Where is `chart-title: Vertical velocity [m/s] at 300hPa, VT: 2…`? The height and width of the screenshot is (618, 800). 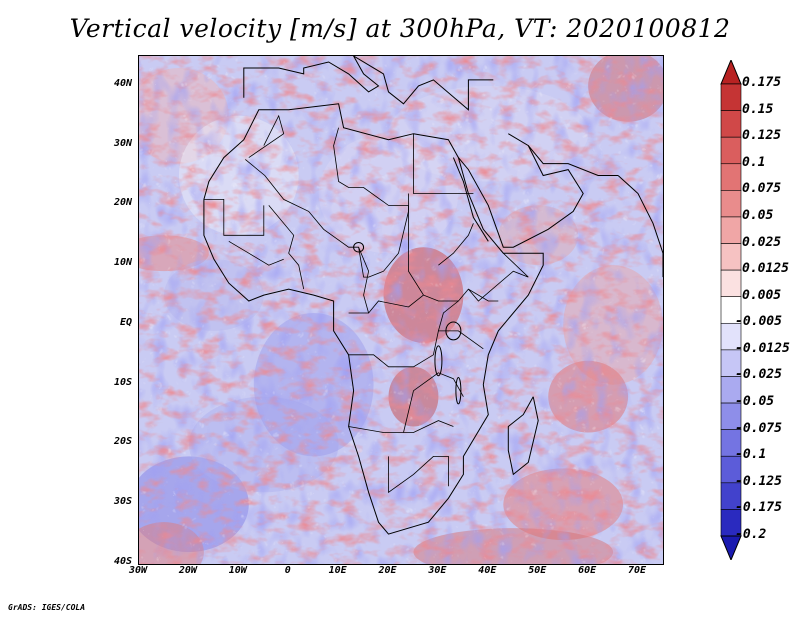 chart-title: Vertical velocity [m/s] at 300hPa, VT: 2… is located at coordinates (400, 28).